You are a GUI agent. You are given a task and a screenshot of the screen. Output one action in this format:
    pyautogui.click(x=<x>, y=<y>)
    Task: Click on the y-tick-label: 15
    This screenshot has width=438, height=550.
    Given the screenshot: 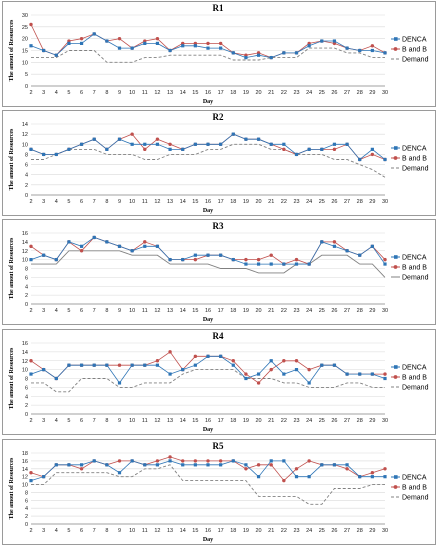 What is the action you would take?
    pyautogui.click(x=25, y=52)
    